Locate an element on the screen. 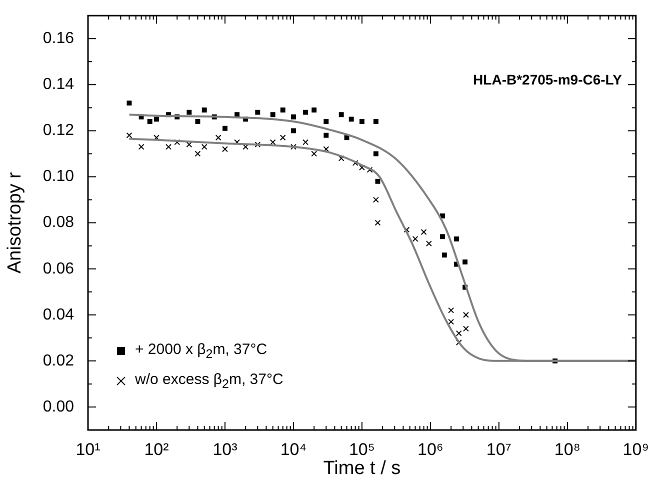  y-tick-label: 0.06 is located at coordinates (58, 269).